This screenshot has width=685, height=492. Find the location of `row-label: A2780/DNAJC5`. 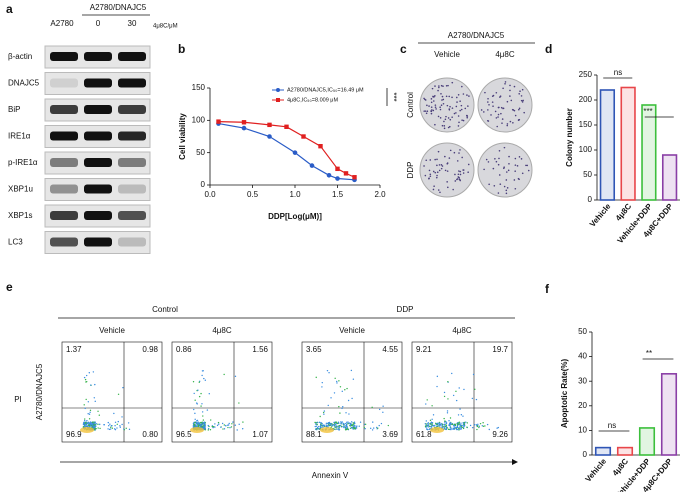

row-label: A2780/DNAJC5 is located at coordinates (39, 391).